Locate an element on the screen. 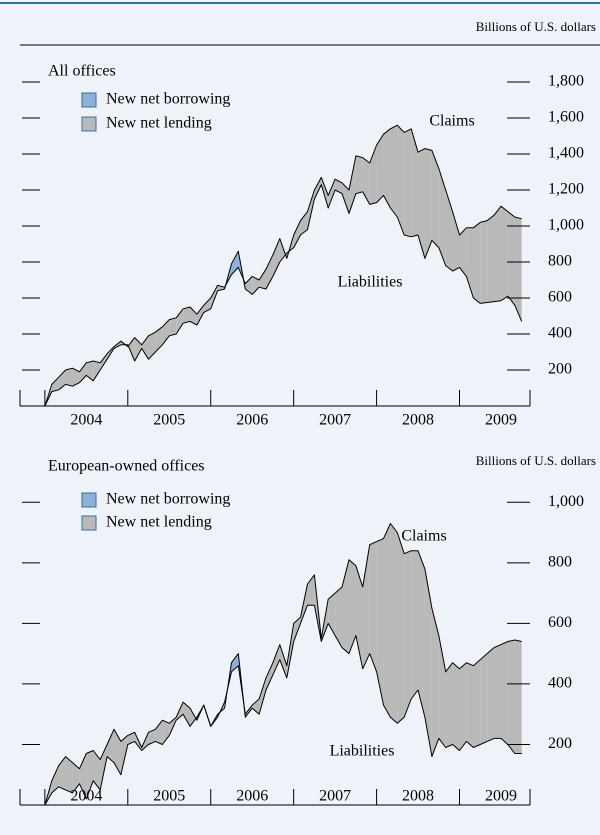 The width and height of the screenshot is (600, 835). chart-title: European-owned offices is located at coordinates (126, 466).